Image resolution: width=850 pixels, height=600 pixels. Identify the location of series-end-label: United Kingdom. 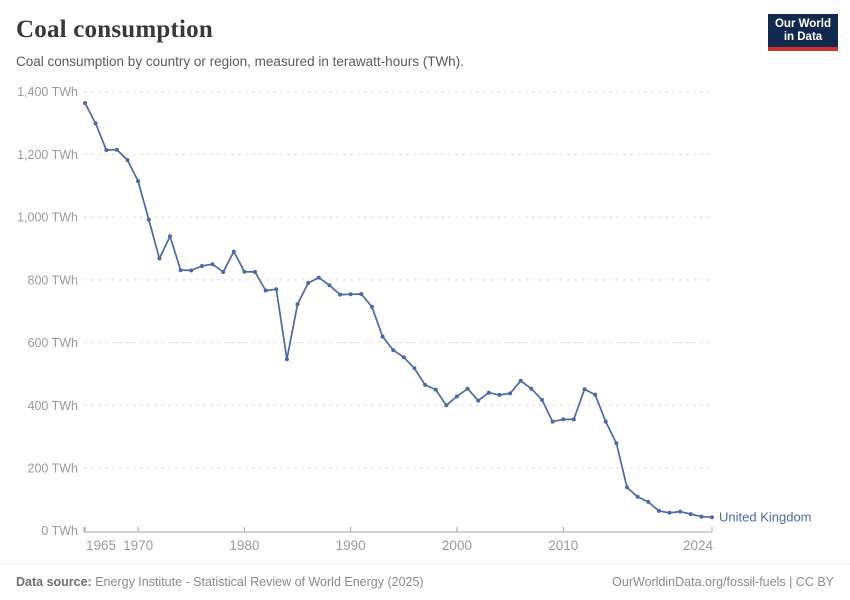
(765, 517).